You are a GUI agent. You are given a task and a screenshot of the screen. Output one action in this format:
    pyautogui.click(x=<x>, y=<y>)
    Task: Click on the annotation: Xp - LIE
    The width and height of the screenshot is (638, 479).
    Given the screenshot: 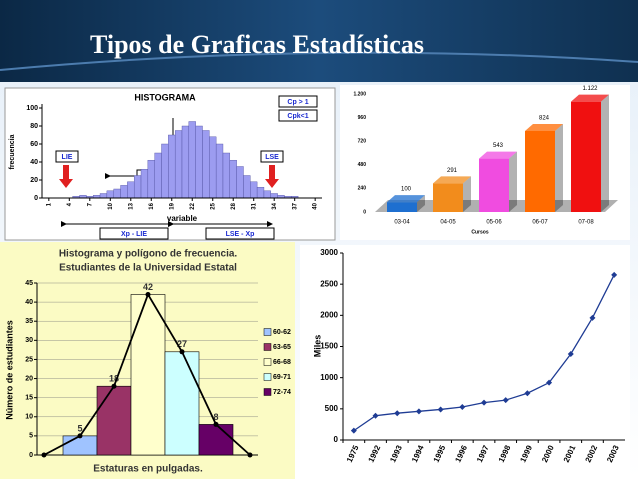 What is the action you would take?
    pyautogui.click(x=134, y=234)
    